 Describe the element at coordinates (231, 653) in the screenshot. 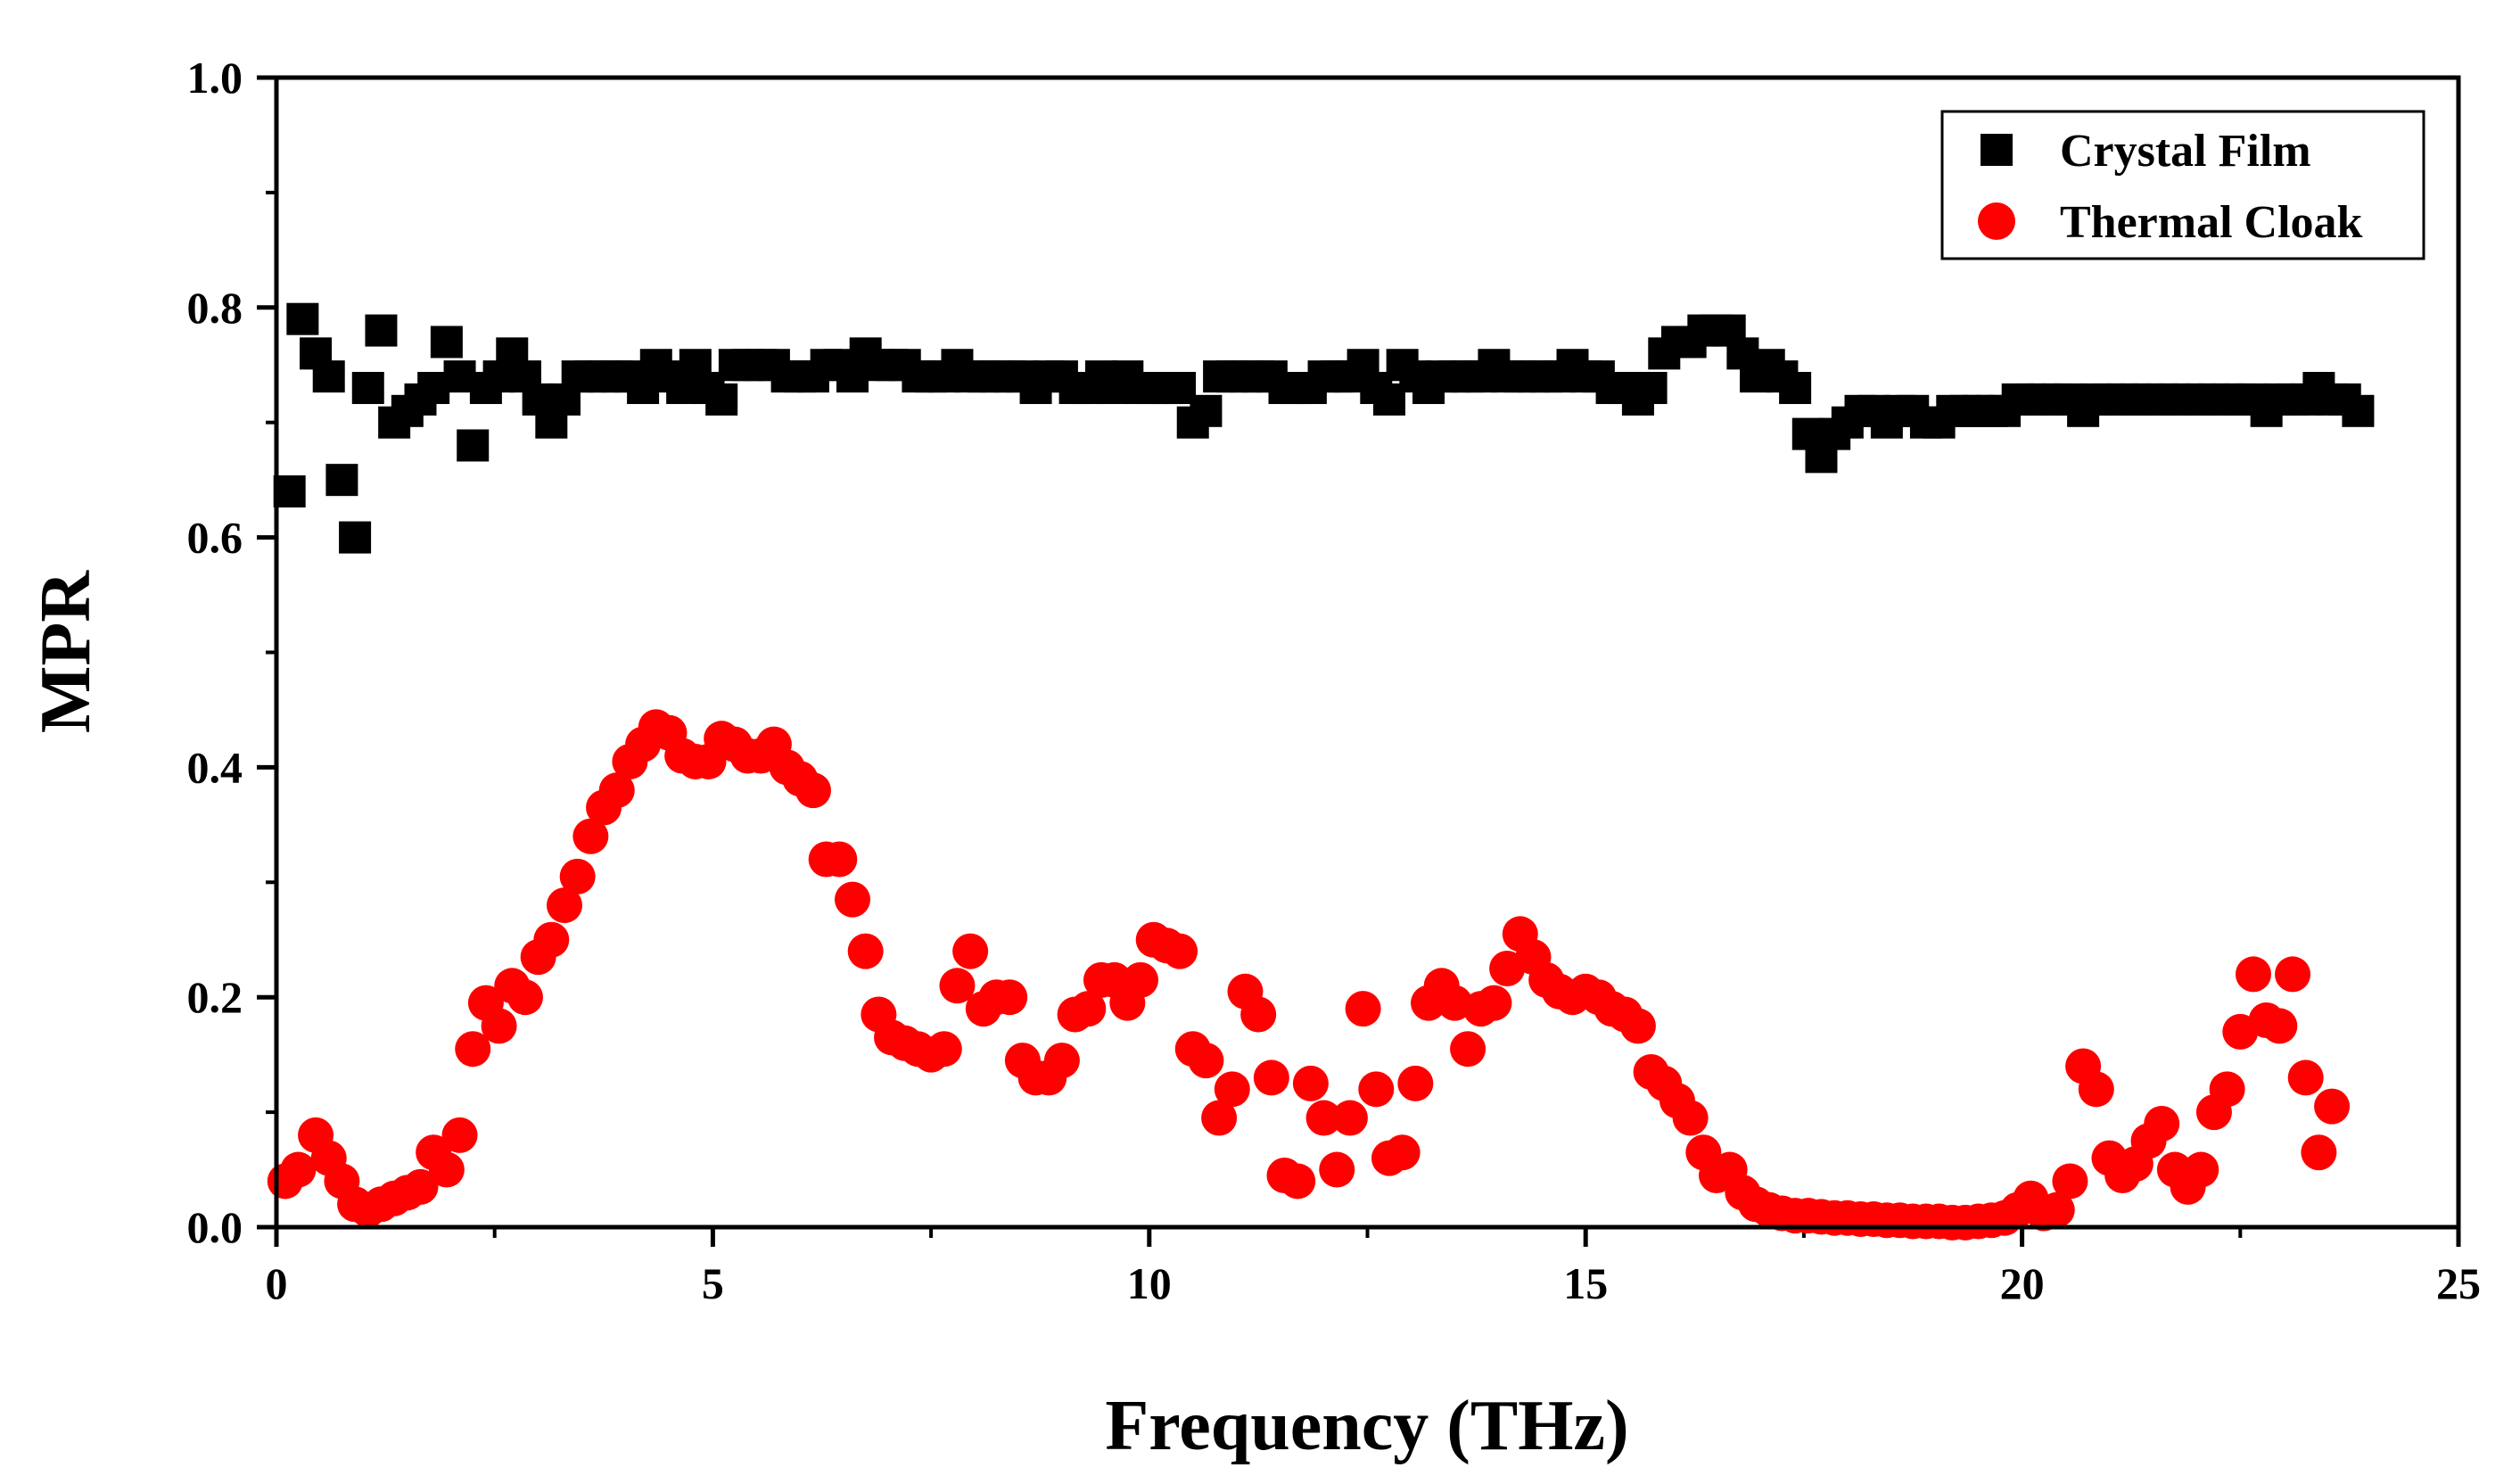

I see `y-axis-ticks: 0.0 0.2 0.4 0.6 0.8 1.0` at that location.